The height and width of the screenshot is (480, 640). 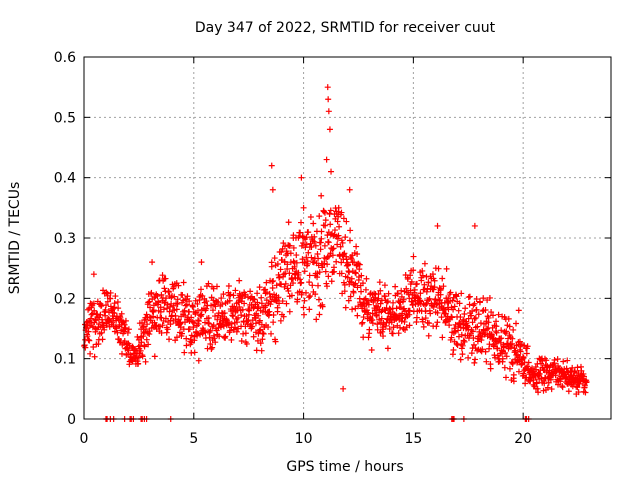 What do you see at coordinates (65, 360) in the screenshot?
I see `y-tick-label: 0.1` at bounding box center [65, 360].